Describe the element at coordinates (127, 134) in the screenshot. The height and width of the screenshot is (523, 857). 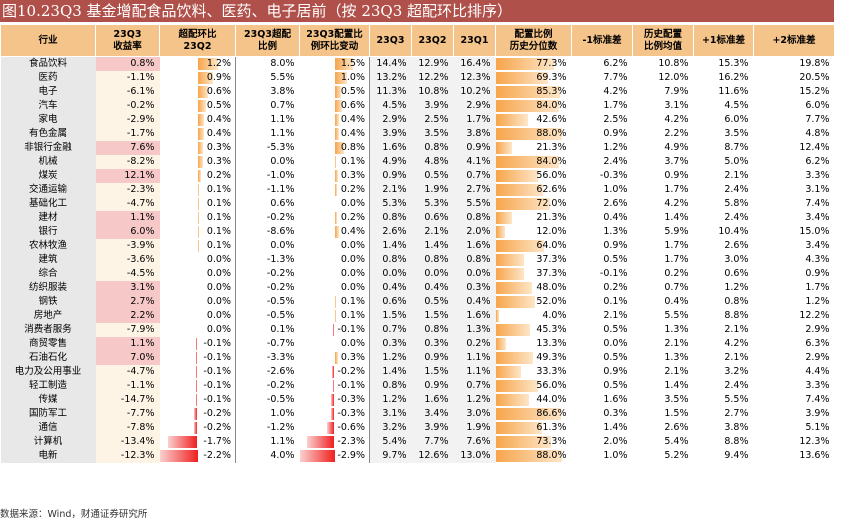
I see `yield-cell: -1.7%` at that location.